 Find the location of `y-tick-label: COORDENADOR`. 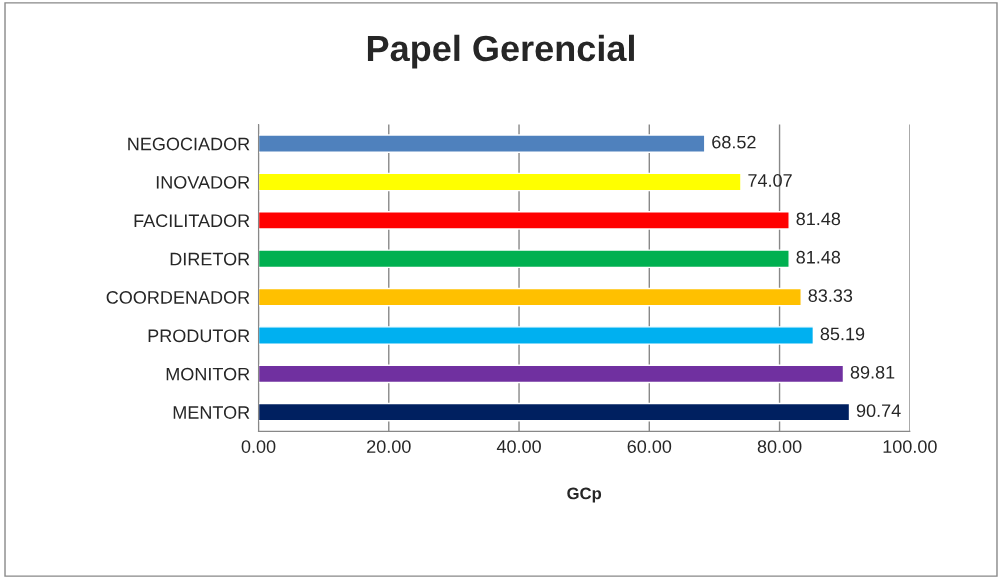

y-tick-label: COORDENADOR is located at coordinates (178, 297).